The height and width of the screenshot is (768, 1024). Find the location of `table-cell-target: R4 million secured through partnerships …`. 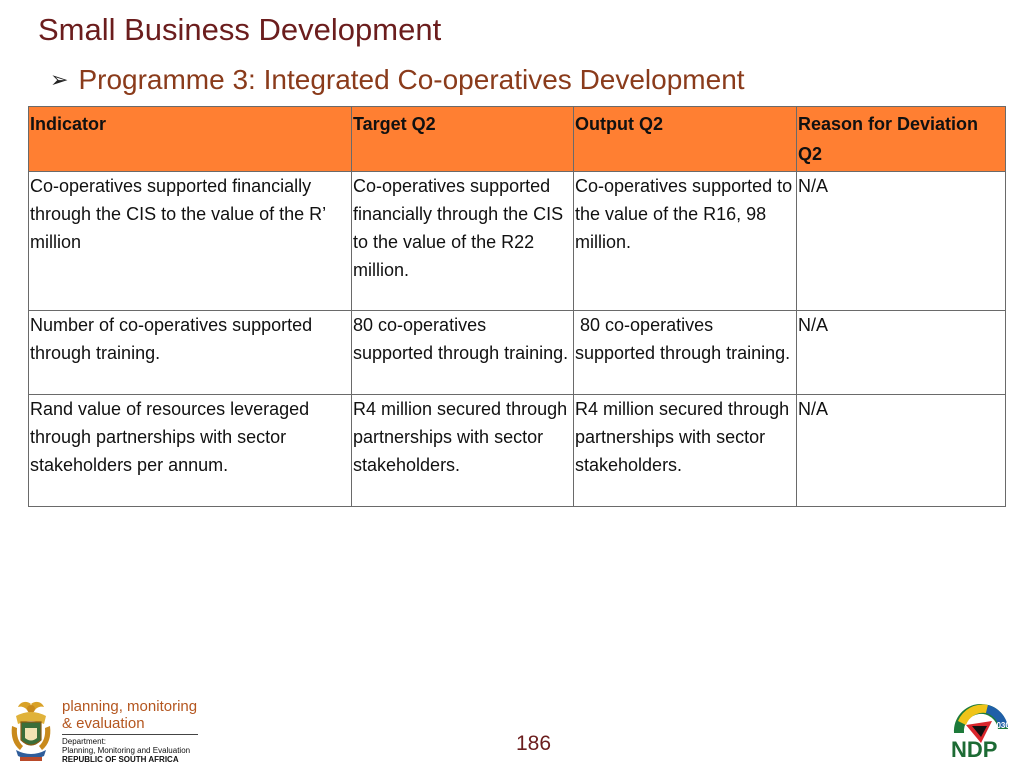

table-cell-target: R4 million secured through partnerships … is located at coordinates (462, 450).